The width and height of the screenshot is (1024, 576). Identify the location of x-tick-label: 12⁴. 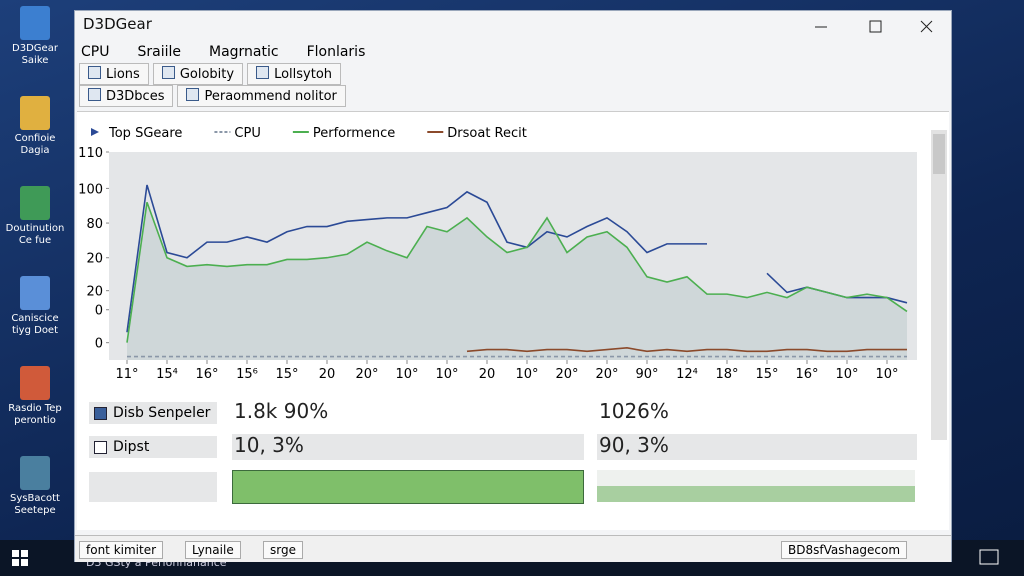
(687, 374).